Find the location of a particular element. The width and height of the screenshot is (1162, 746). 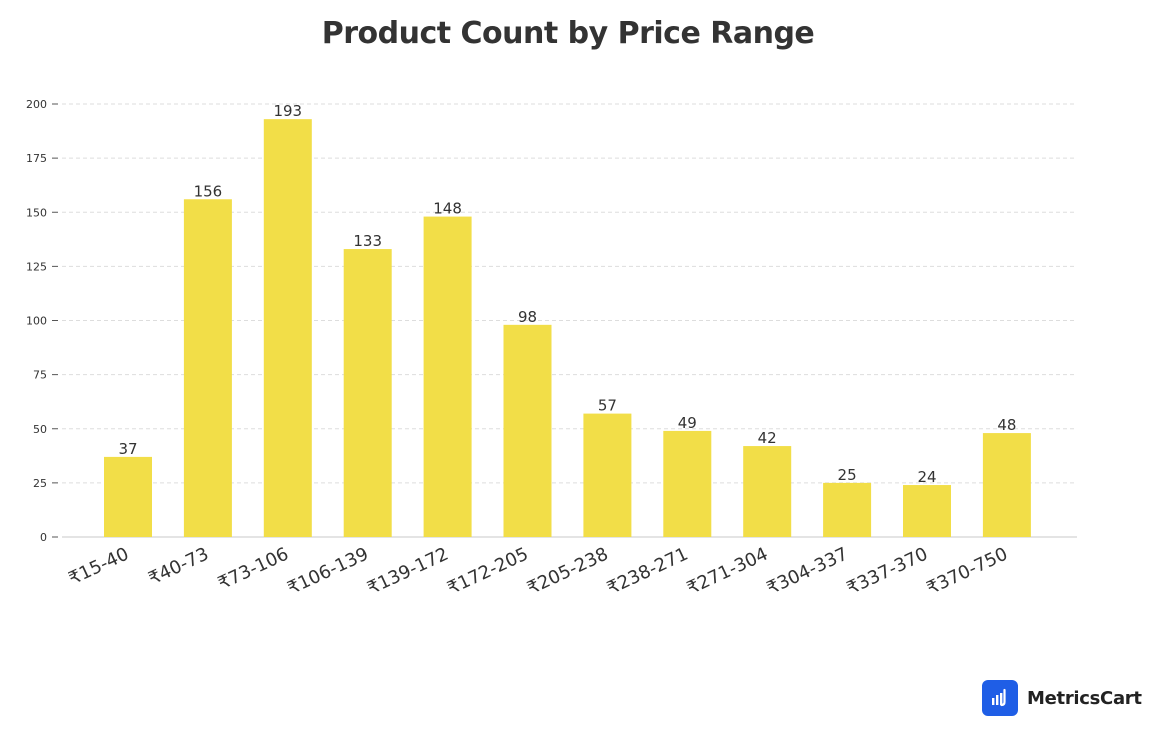

data-label: 133 is located at coordinates (367, 241).